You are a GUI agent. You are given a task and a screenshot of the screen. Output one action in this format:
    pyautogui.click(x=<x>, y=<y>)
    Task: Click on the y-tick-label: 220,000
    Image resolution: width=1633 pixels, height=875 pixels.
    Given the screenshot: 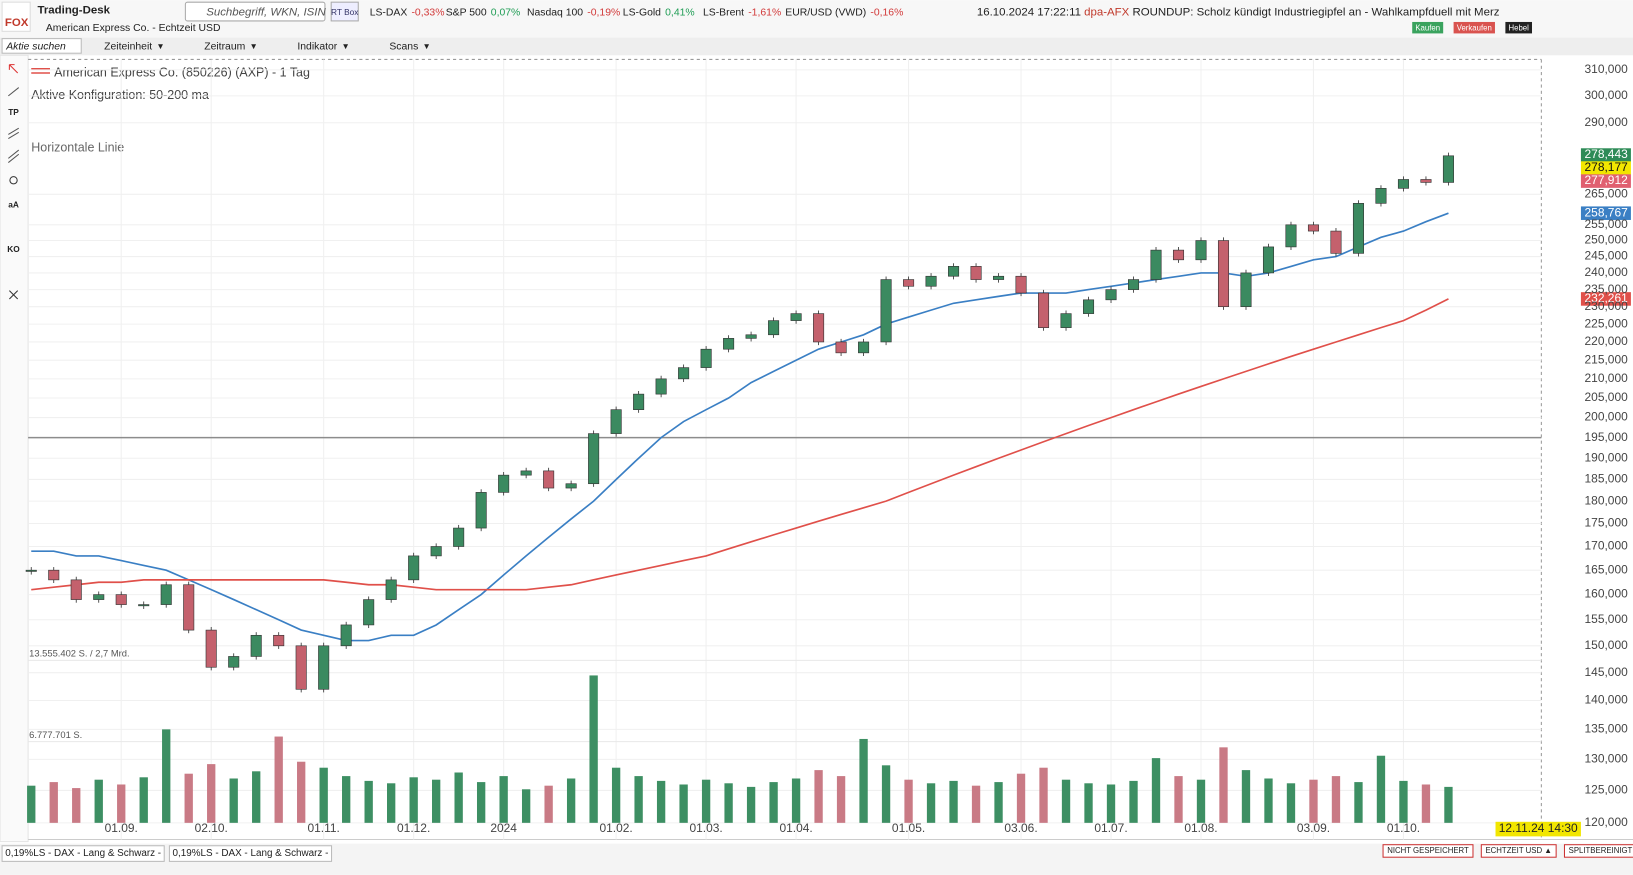 What is the action you would take?
    pyautogui.click(x=1607, y=341)
    